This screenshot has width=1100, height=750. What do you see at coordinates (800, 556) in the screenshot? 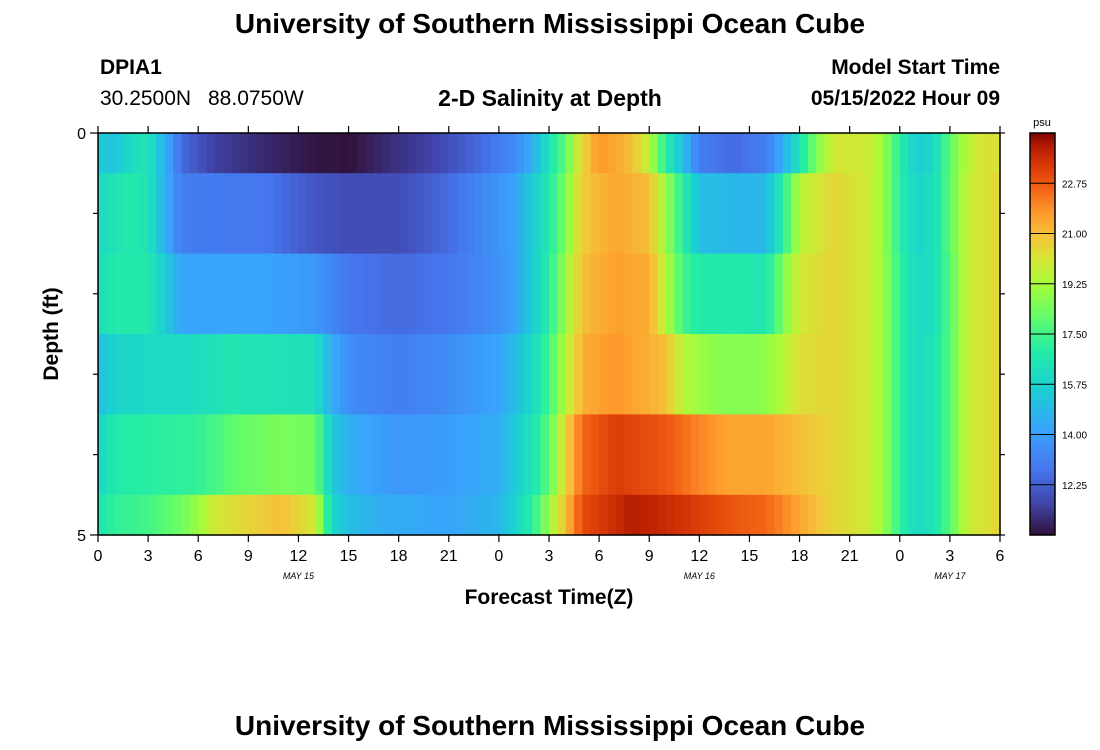
I see `x-tick-label: 18` at bounding box center [800, 556].